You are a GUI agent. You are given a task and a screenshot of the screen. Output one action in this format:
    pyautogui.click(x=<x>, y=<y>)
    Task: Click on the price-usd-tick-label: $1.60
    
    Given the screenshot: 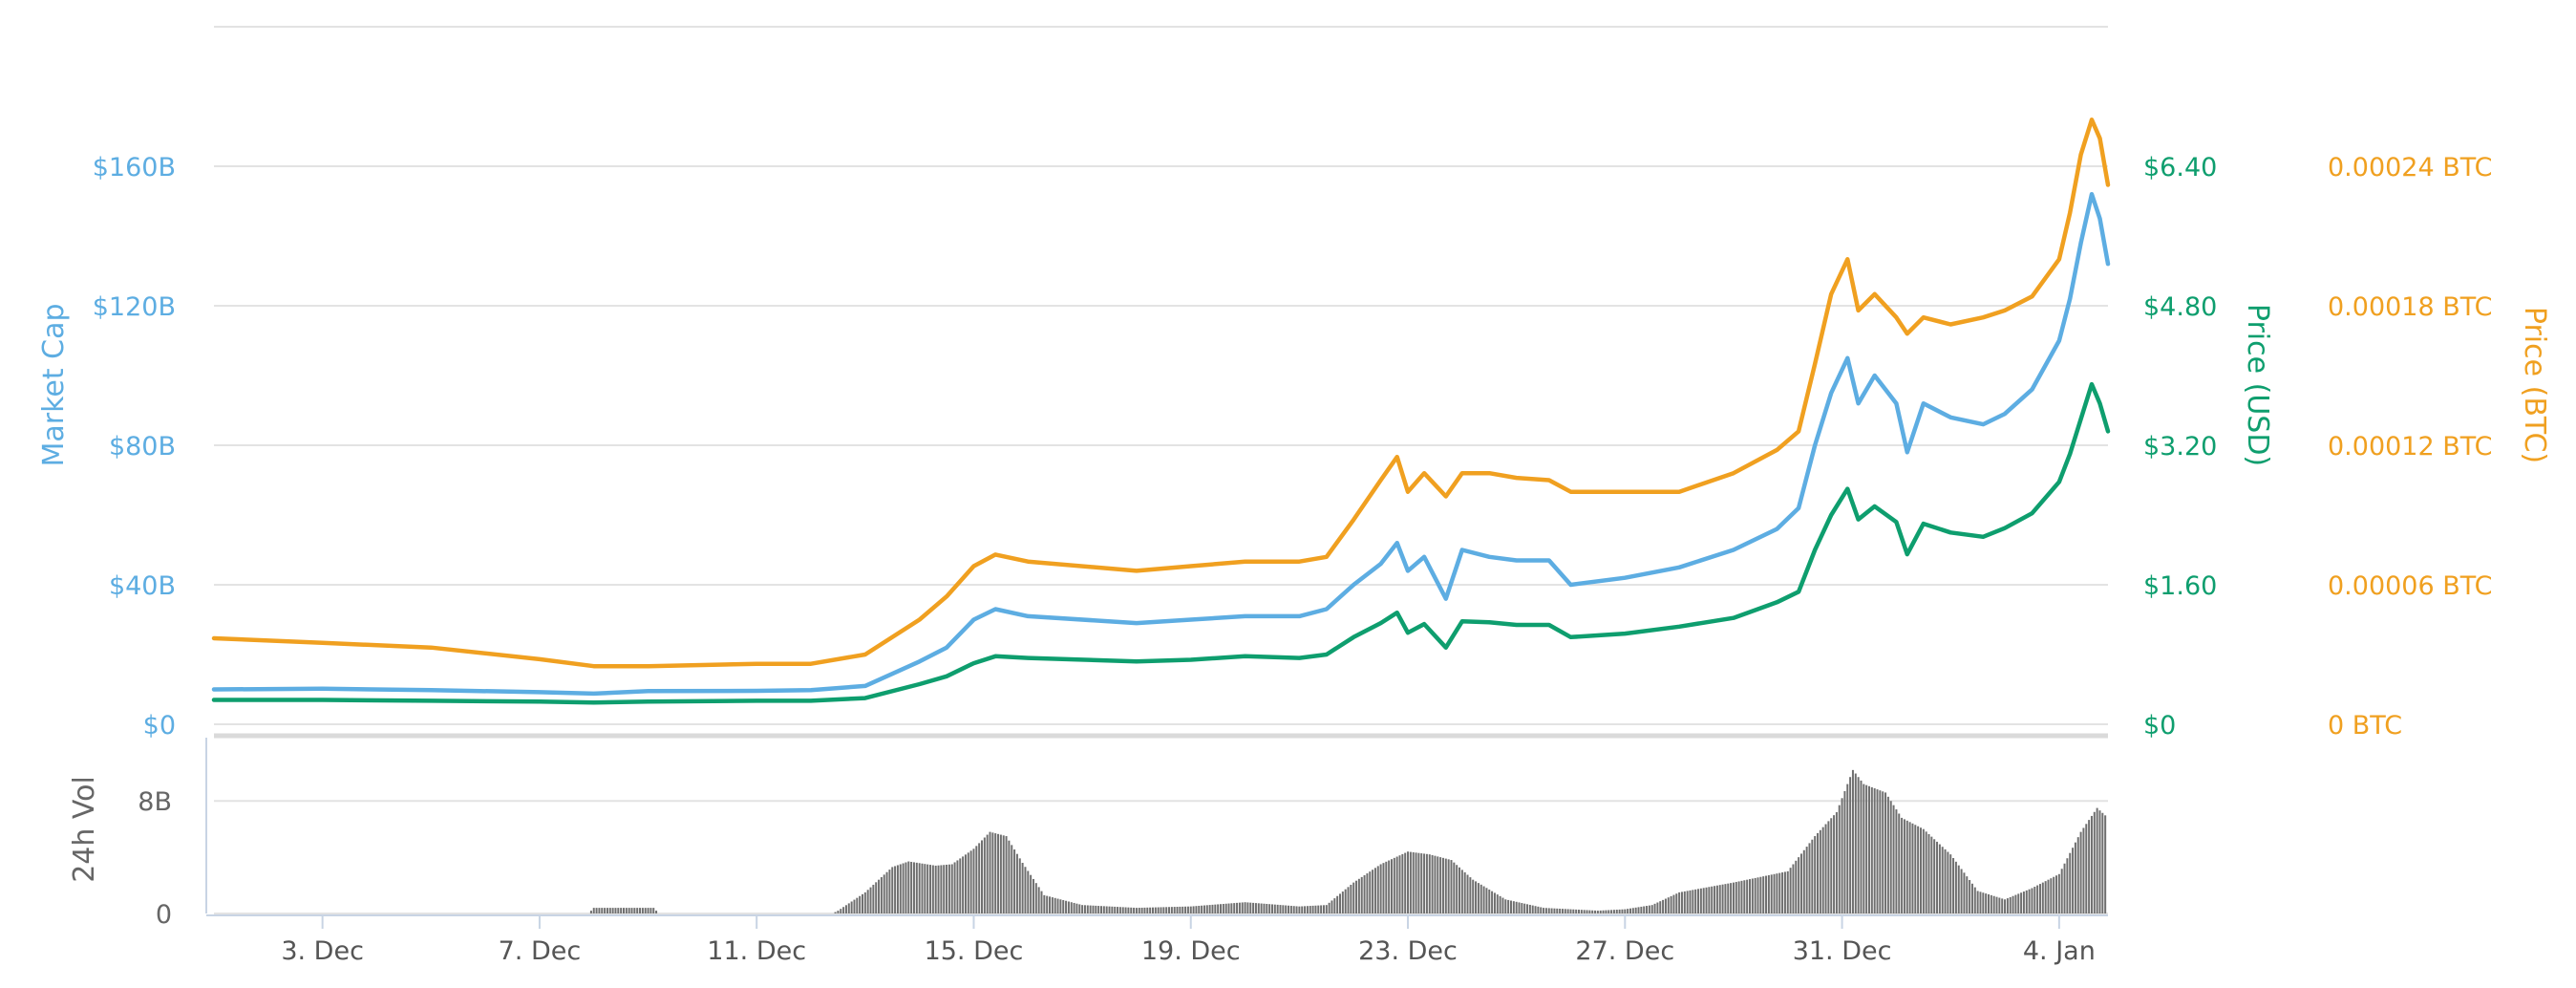 What is the action you would take?
    pyautogui.click(x=2180, y=586)
    